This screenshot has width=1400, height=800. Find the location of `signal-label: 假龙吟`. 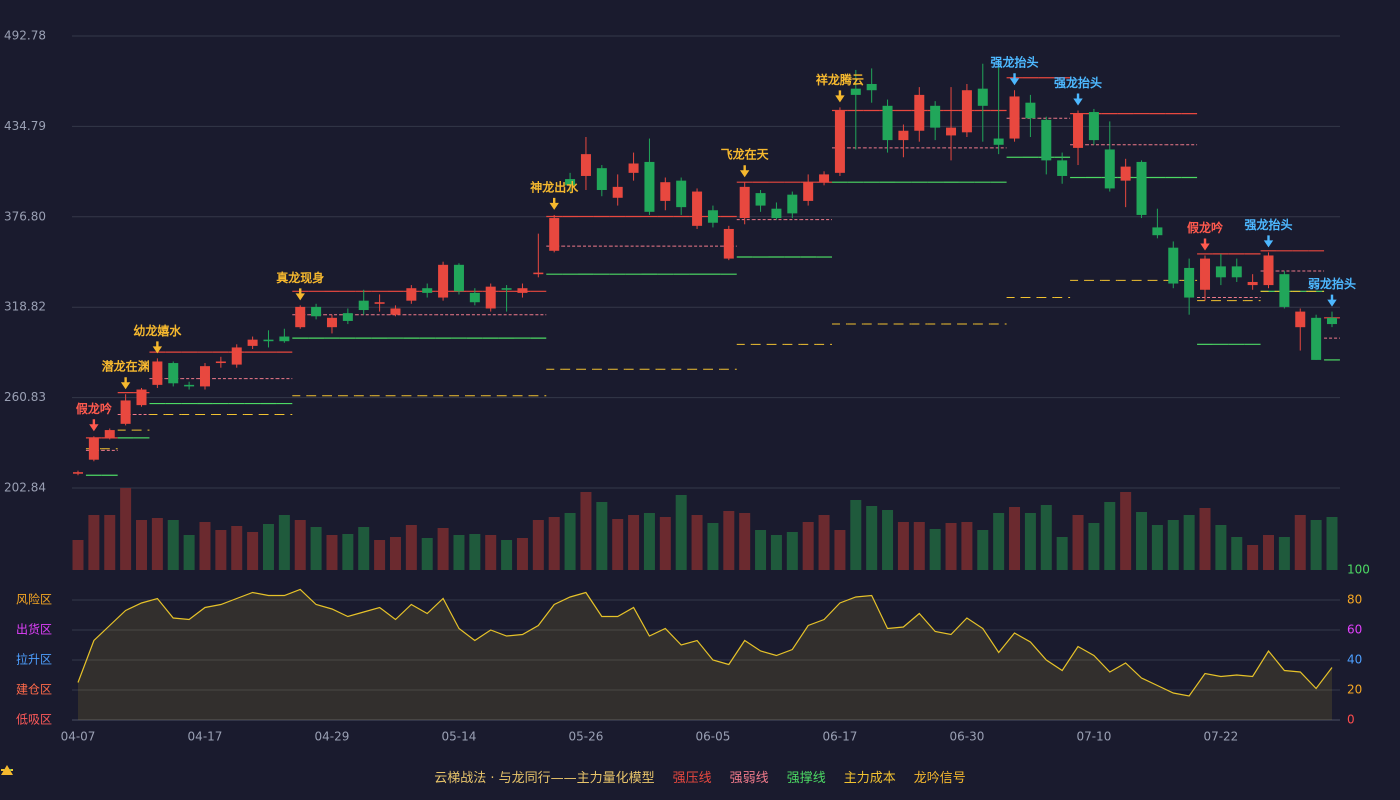

signal-label: 假龙吟 is located at coordinates (94, 408).